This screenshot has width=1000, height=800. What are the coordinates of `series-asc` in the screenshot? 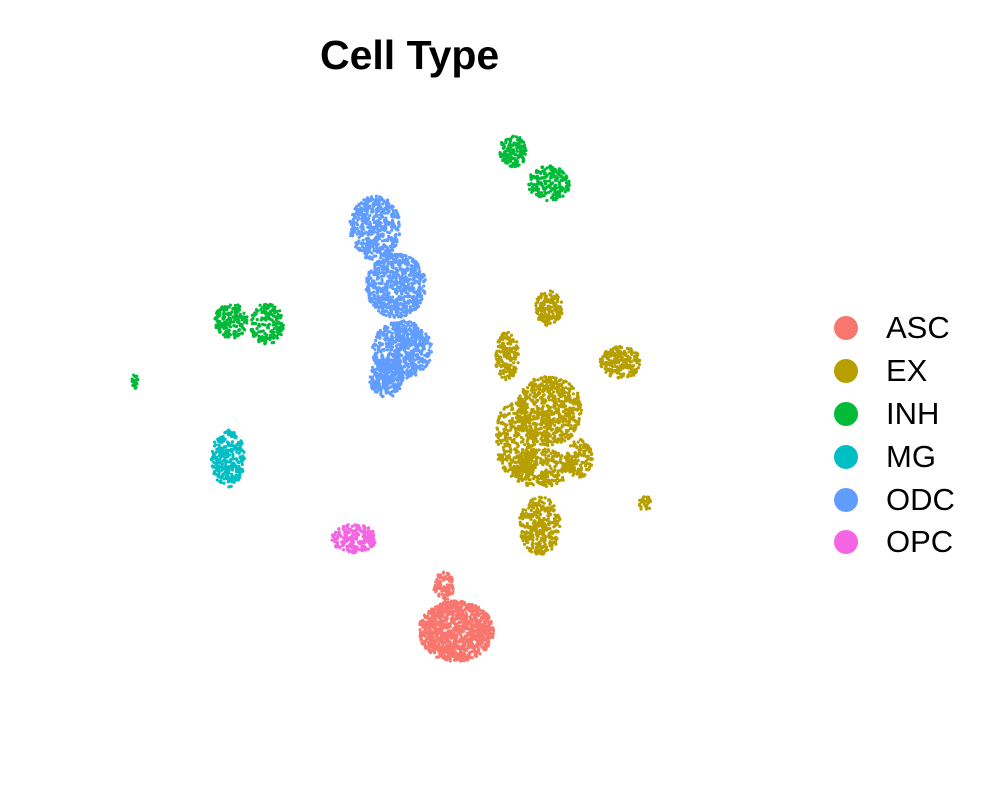 It's located at (457, 616).